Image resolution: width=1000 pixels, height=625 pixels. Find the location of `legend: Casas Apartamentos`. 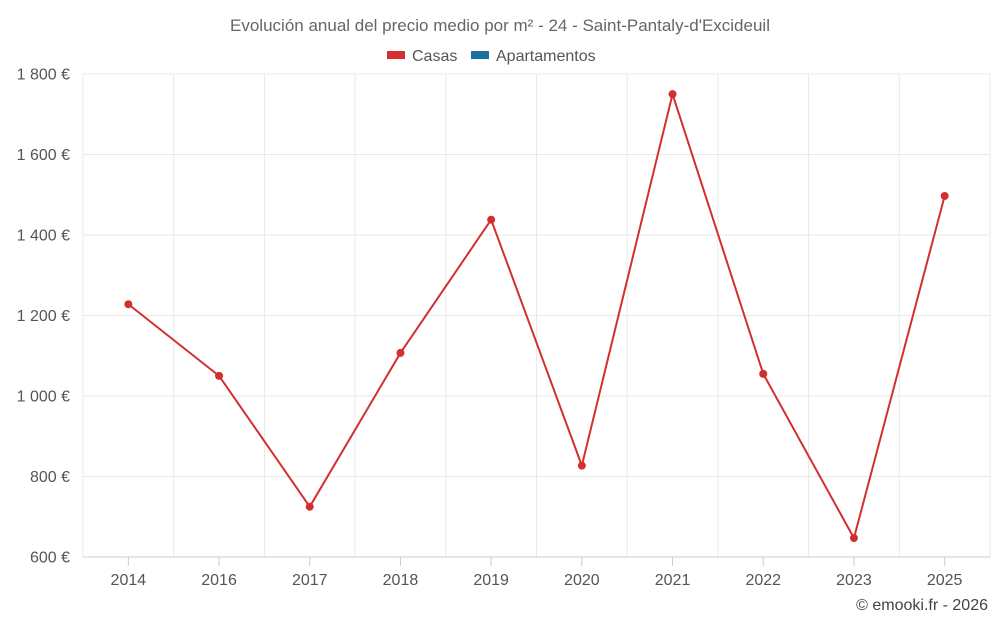

legend: Casas Apartamentos is located at coordinates (491, 56).